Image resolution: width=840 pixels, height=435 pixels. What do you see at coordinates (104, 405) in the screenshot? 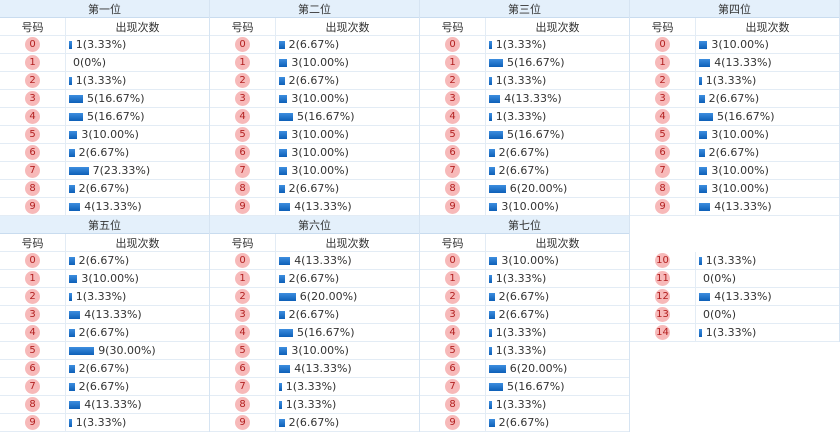
I see `data-row: 8 4(13.33%)` at bounding box center [104, 405].